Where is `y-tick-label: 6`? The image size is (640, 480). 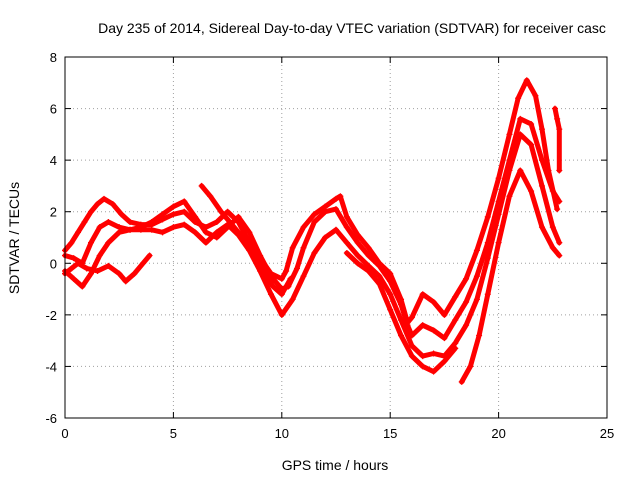
y-tick-label: 6 is located at coordinates (53, 109).